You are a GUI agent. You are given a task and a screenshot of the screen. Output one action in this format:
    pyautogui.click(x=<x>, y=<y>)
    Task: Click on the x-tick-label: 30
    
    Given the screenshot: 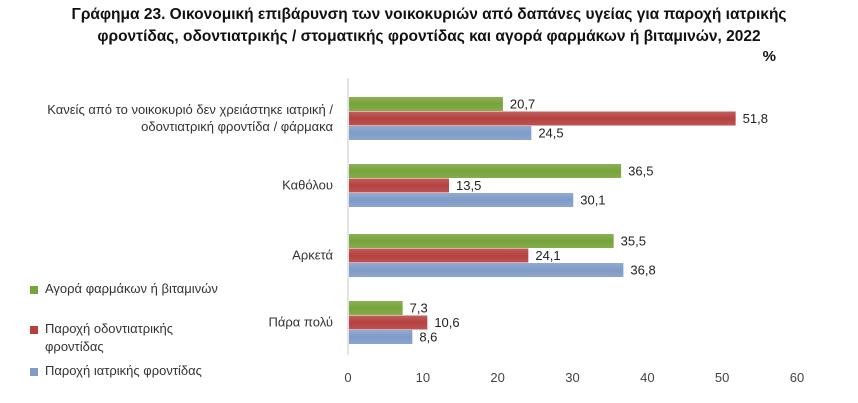 What is the action you would take?
    pyautogui.click(x=572, y=377)
    